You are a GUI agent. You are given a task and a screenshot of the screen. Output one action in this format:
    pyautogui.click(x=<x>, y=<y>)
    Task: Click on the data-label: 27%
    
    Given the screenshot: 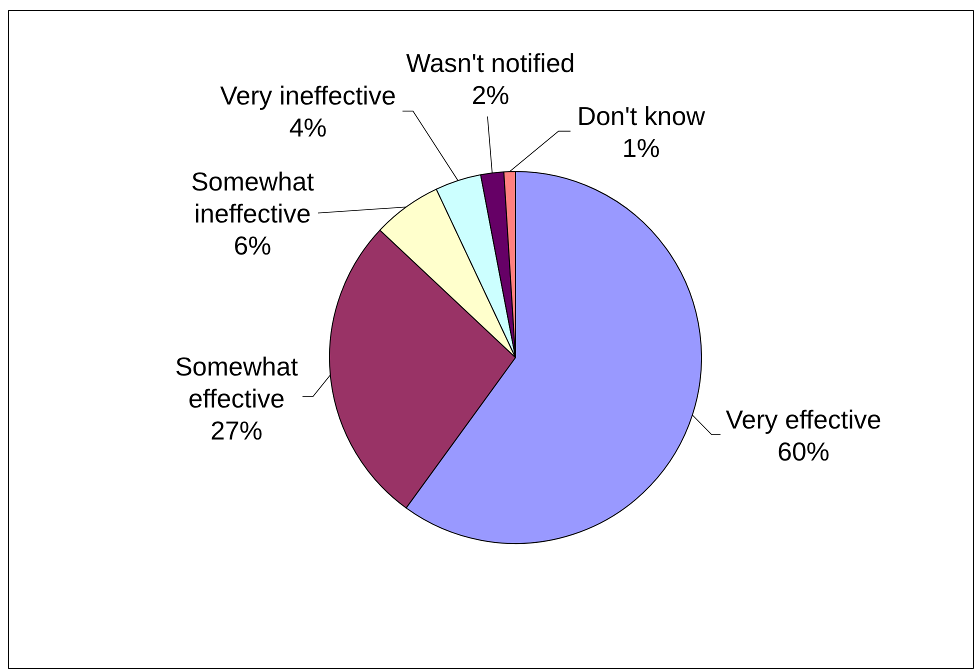 What is the action you would take?
    pyautogui.click(x=236, y=431)
    